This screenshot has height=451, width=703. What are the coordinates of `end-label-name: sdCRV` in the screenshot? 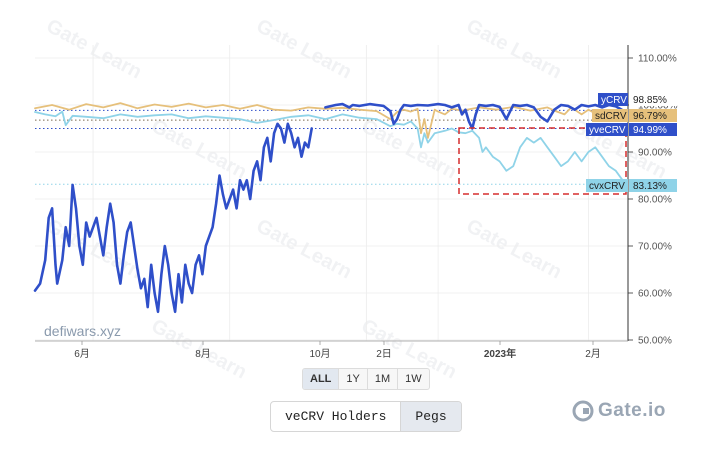 It's located at (611, 116).